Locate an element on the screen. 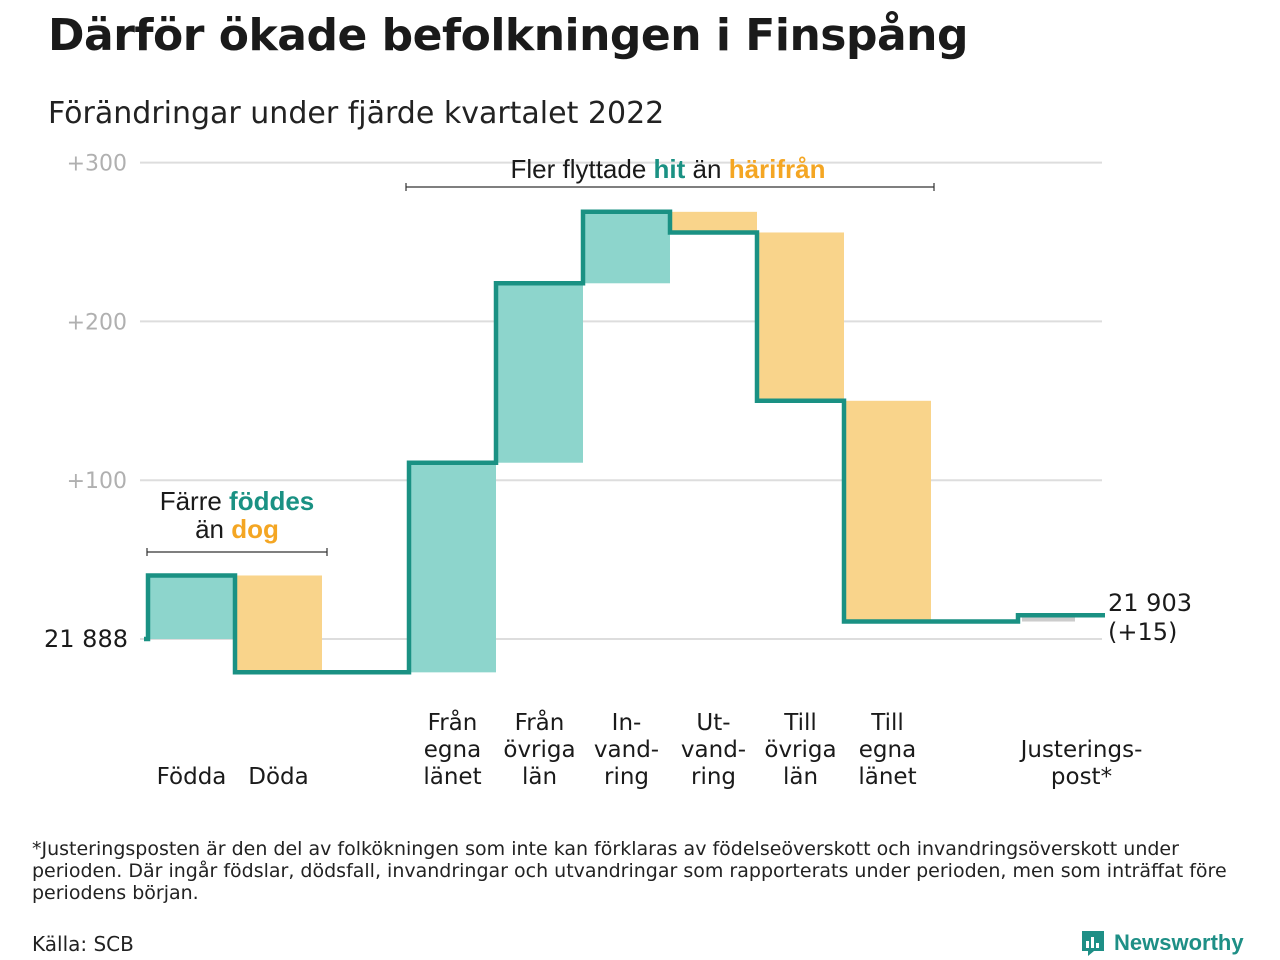 The image size is (1280, 960). end-change-label: (+15) is located at coordinates (1142, 632).